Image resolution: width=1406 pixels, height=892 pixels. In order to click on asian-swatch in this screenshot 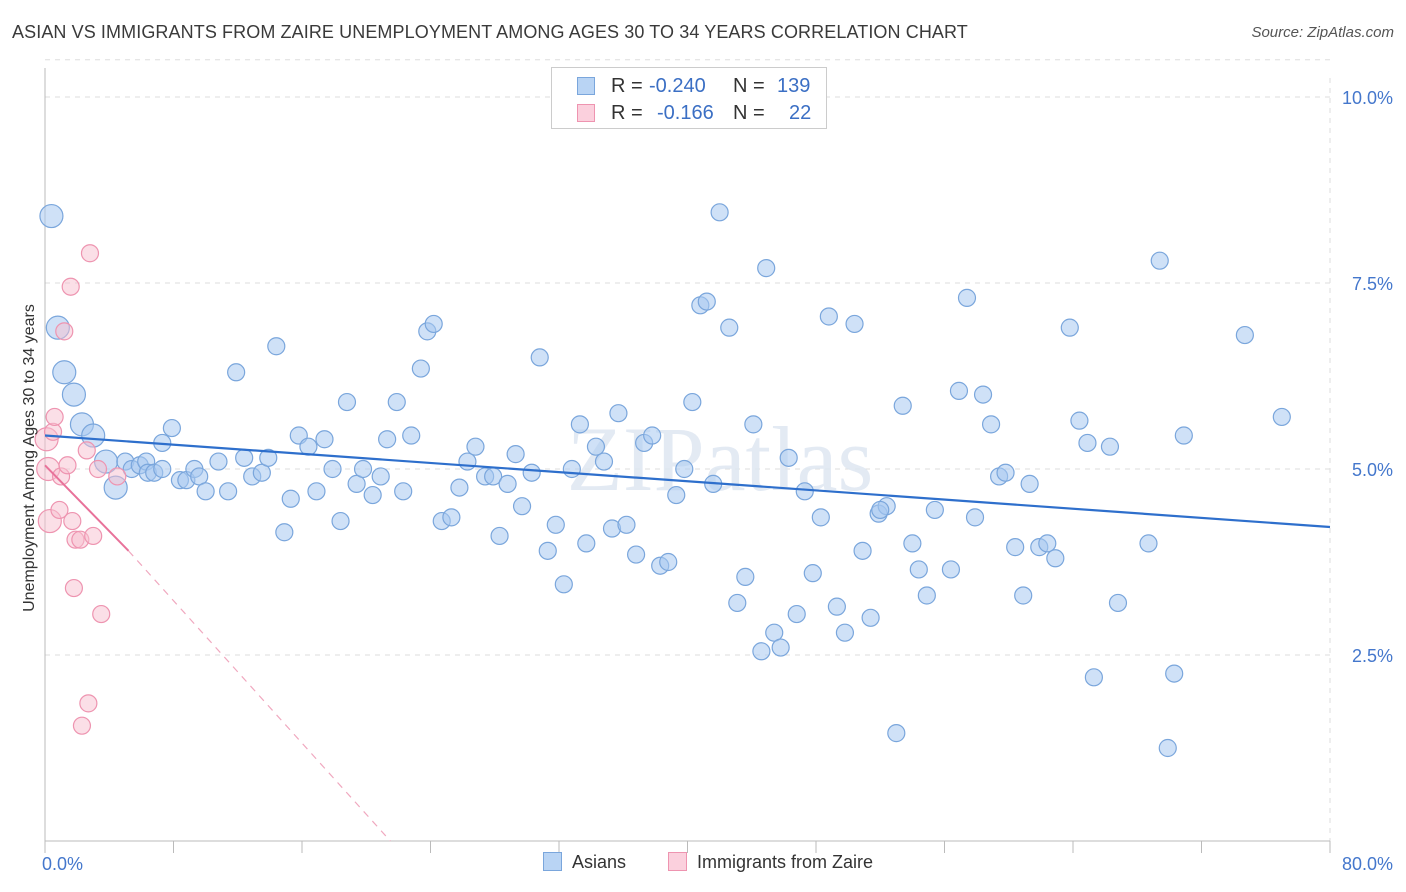, I will do `click(586, 86)`.